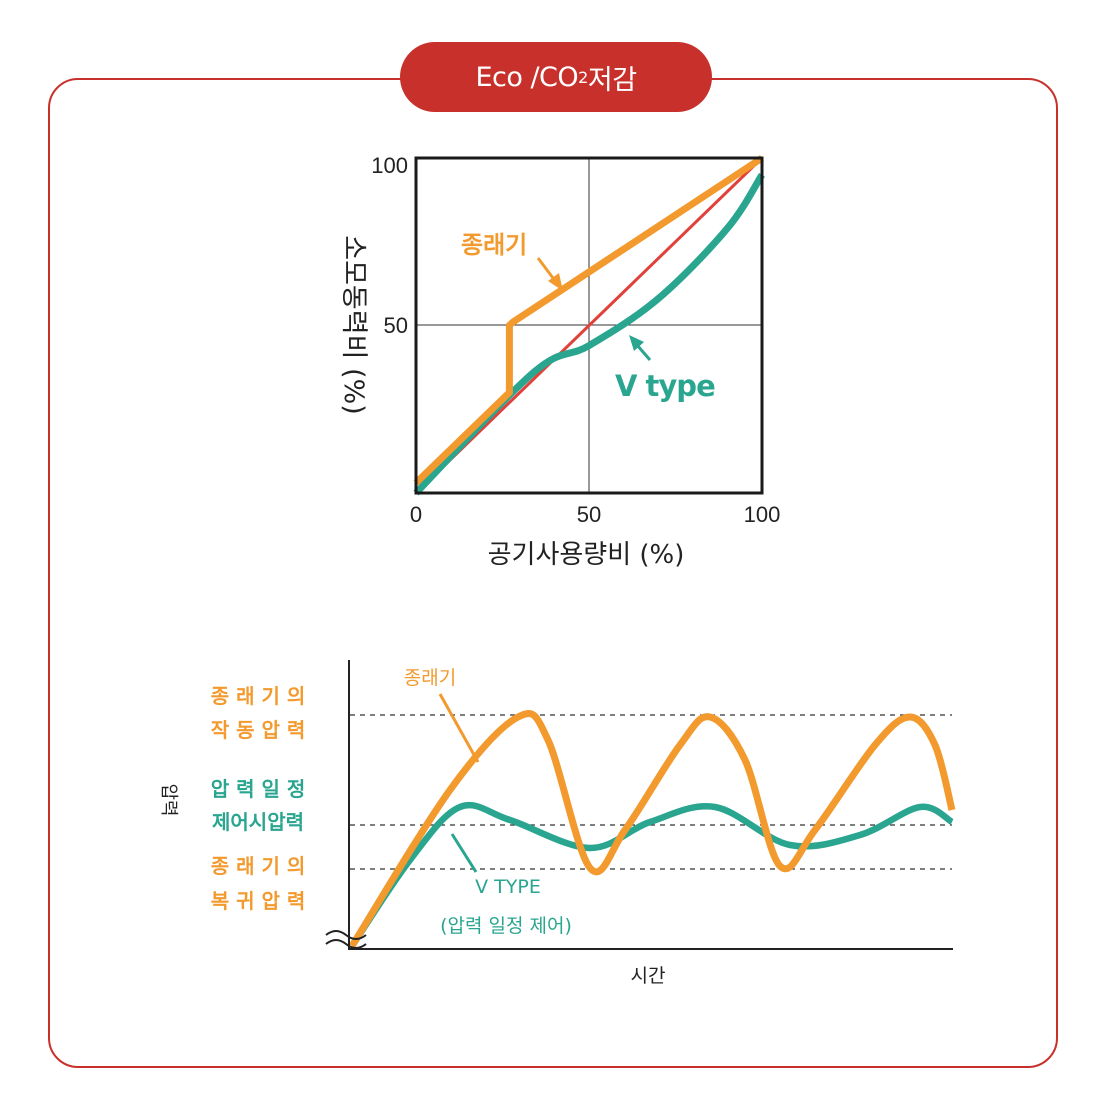  I want to click on vtype-pointer-arrow, so click(643, 352).